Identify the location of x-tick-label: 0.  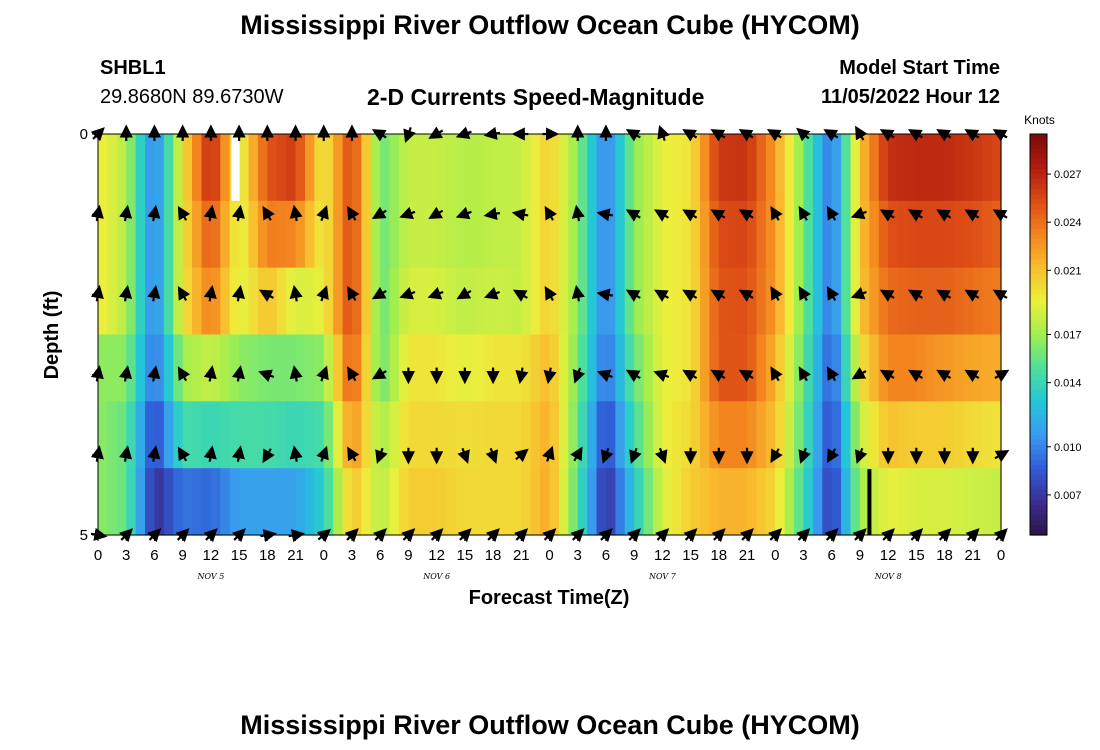
(324, 555).